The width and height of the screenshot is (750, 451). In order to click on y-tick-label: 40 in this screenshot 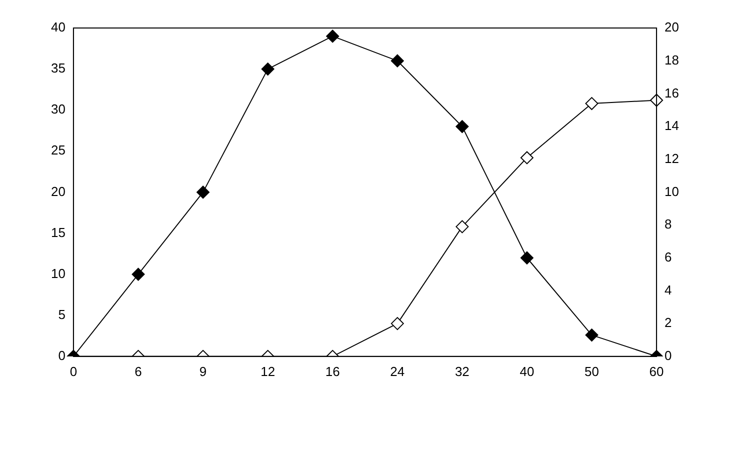, I will do `click(58, 27)`.